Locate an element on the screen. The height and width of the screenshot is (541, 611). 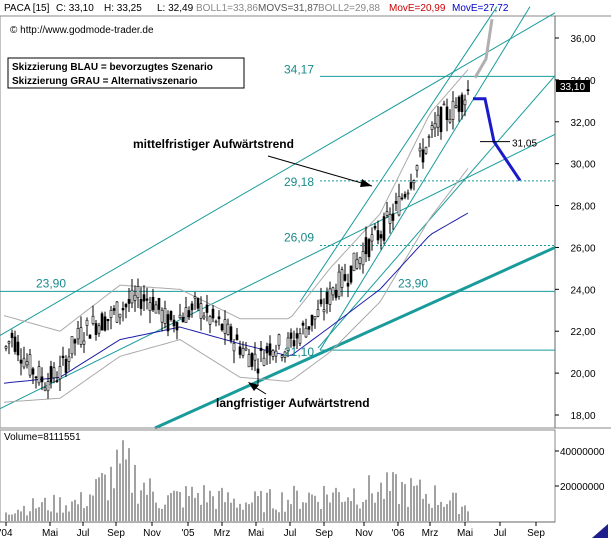
time-tick-label: '06 is located at coordinates (397, 533).